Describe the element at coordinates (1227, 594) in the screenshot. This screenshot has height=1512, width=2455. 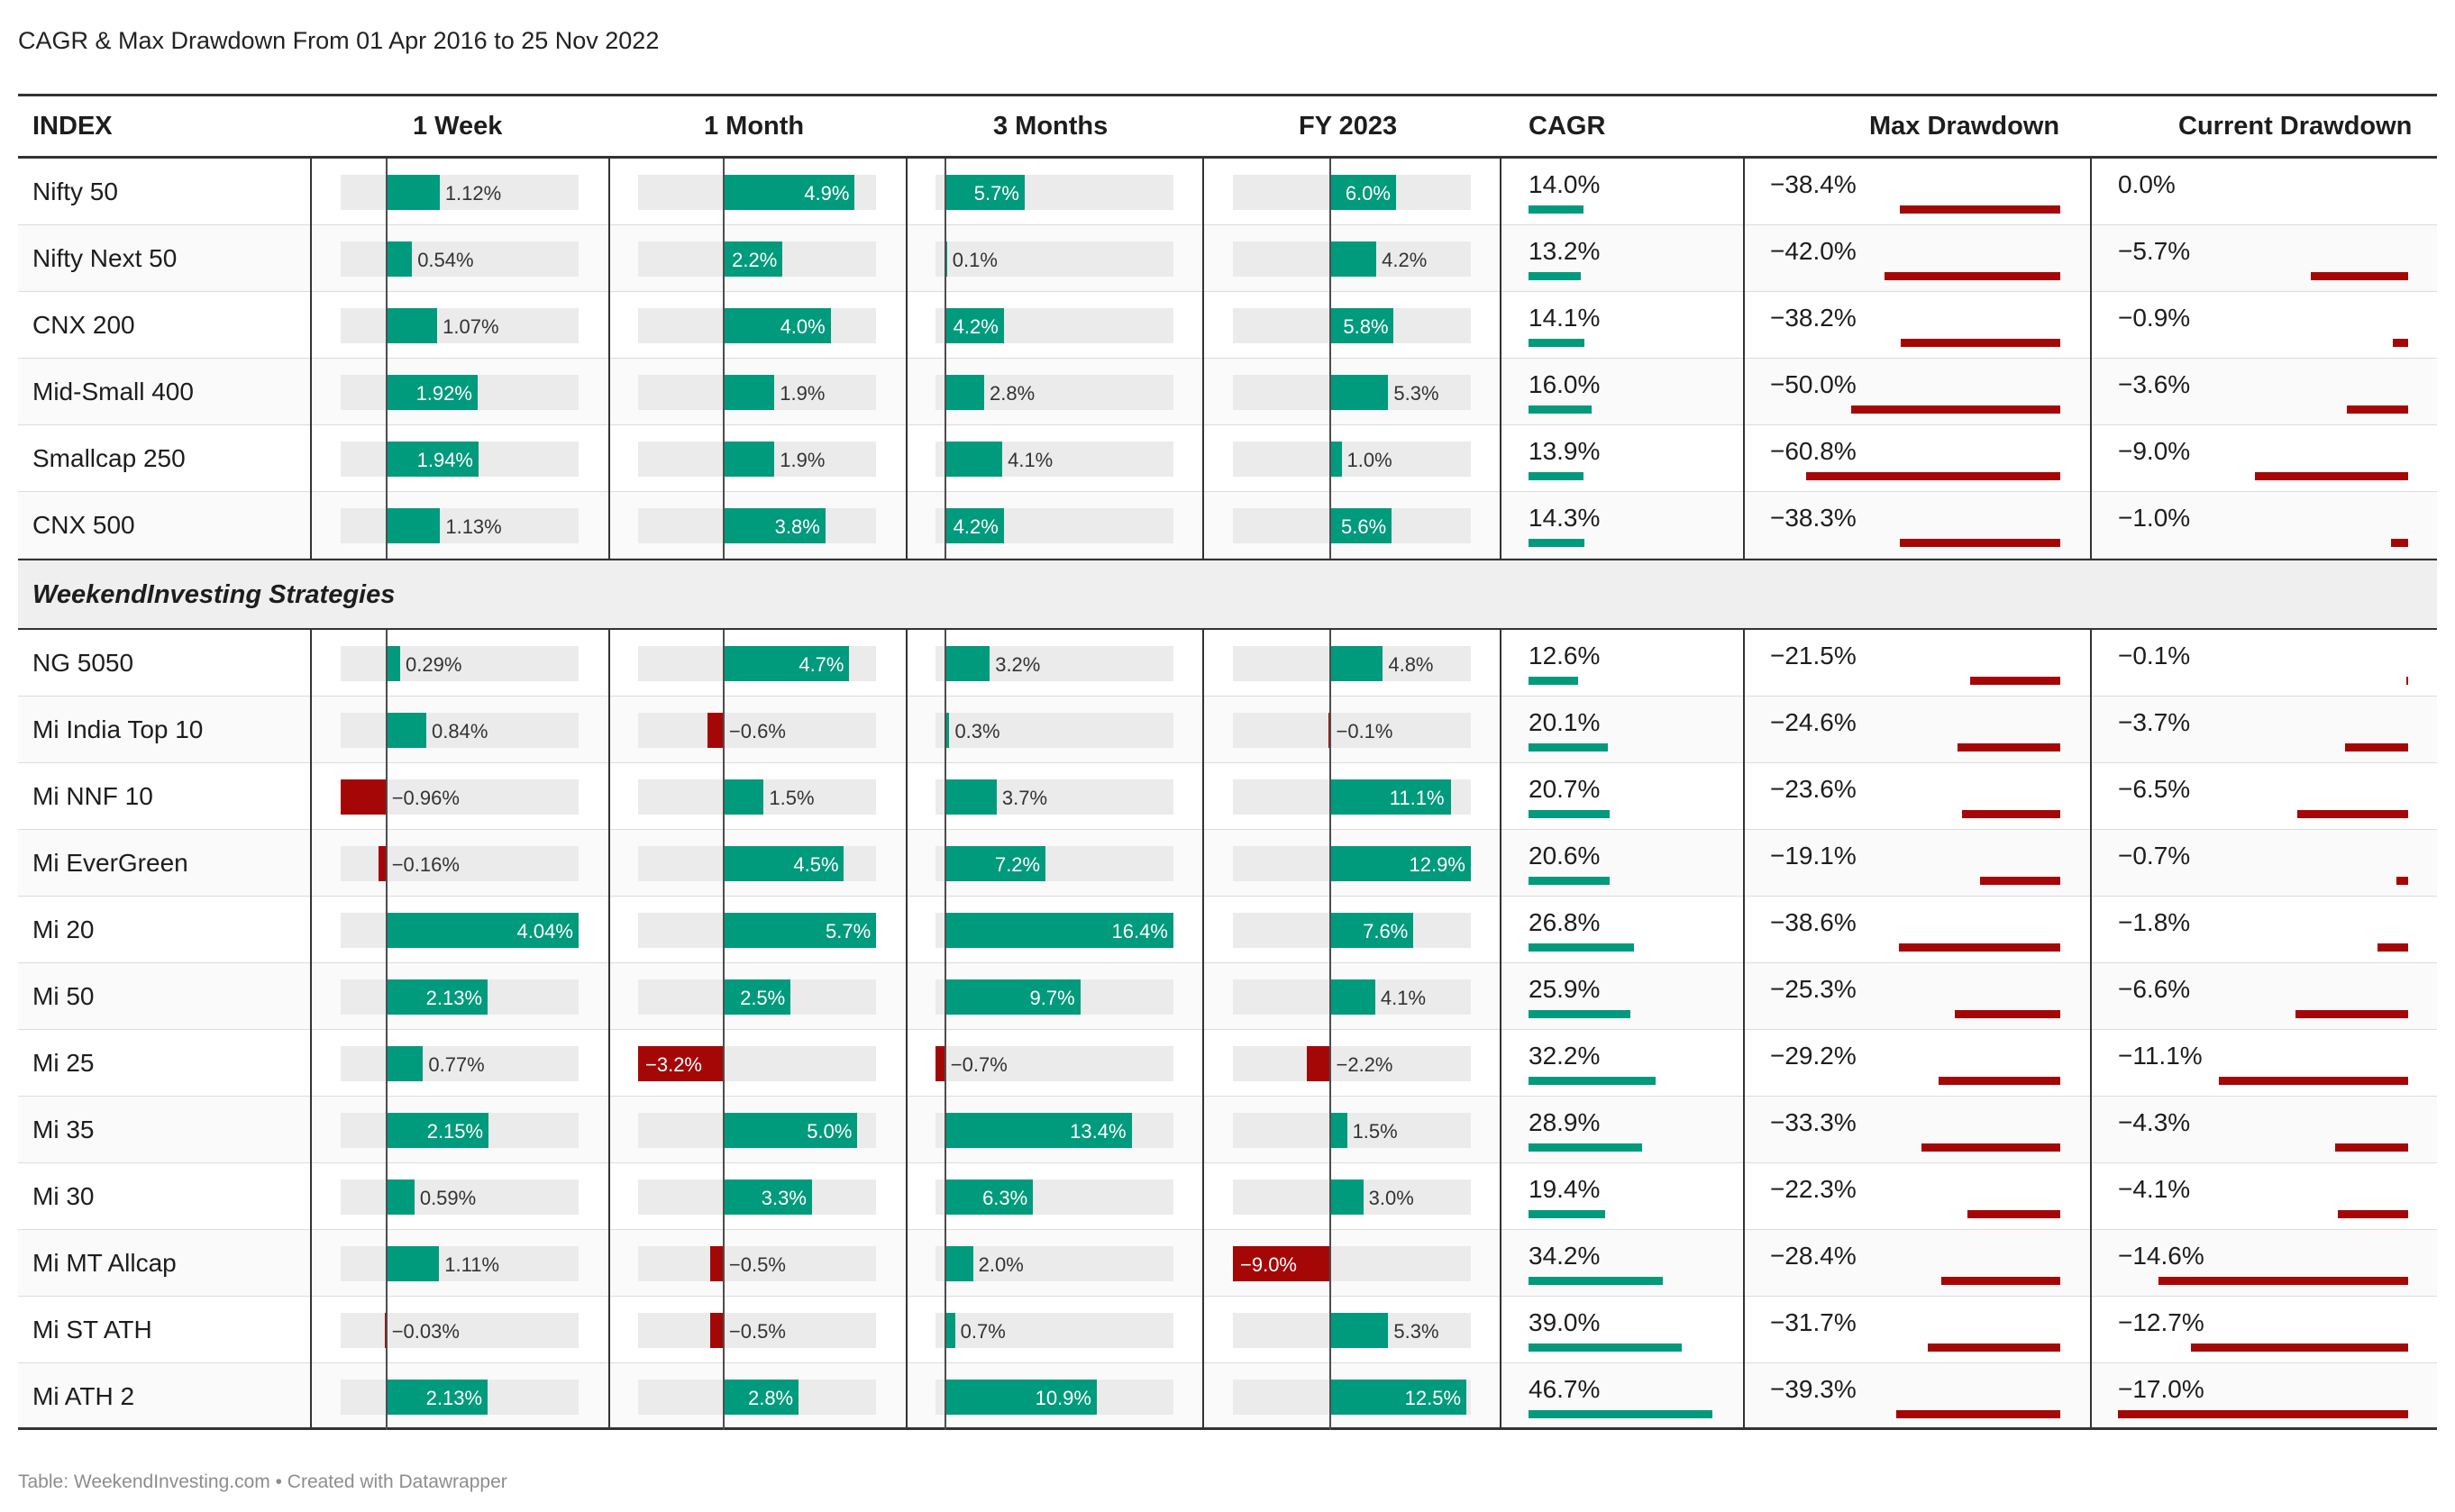
I see `group-header: WeekendInvesting Strategies` at that location.